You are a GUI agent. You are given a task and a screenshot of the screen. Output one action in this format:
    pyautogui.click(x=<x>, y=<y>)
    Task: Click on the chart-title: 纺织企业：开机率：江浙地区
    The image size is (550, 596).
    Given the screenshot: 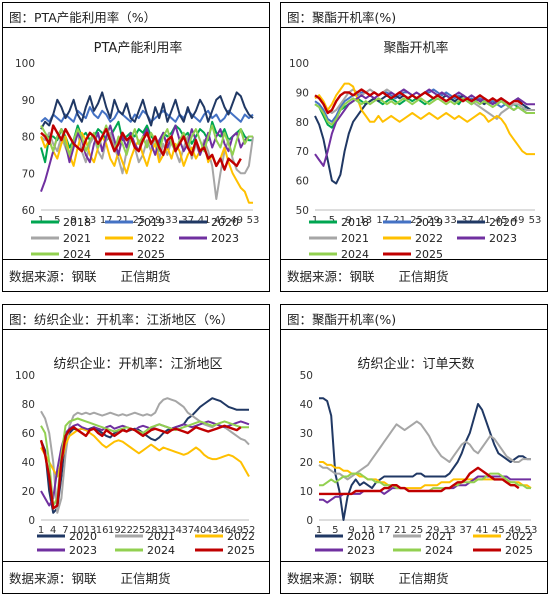 What is the action you would take?
    pyautogui.click(x=137, y=364)
    